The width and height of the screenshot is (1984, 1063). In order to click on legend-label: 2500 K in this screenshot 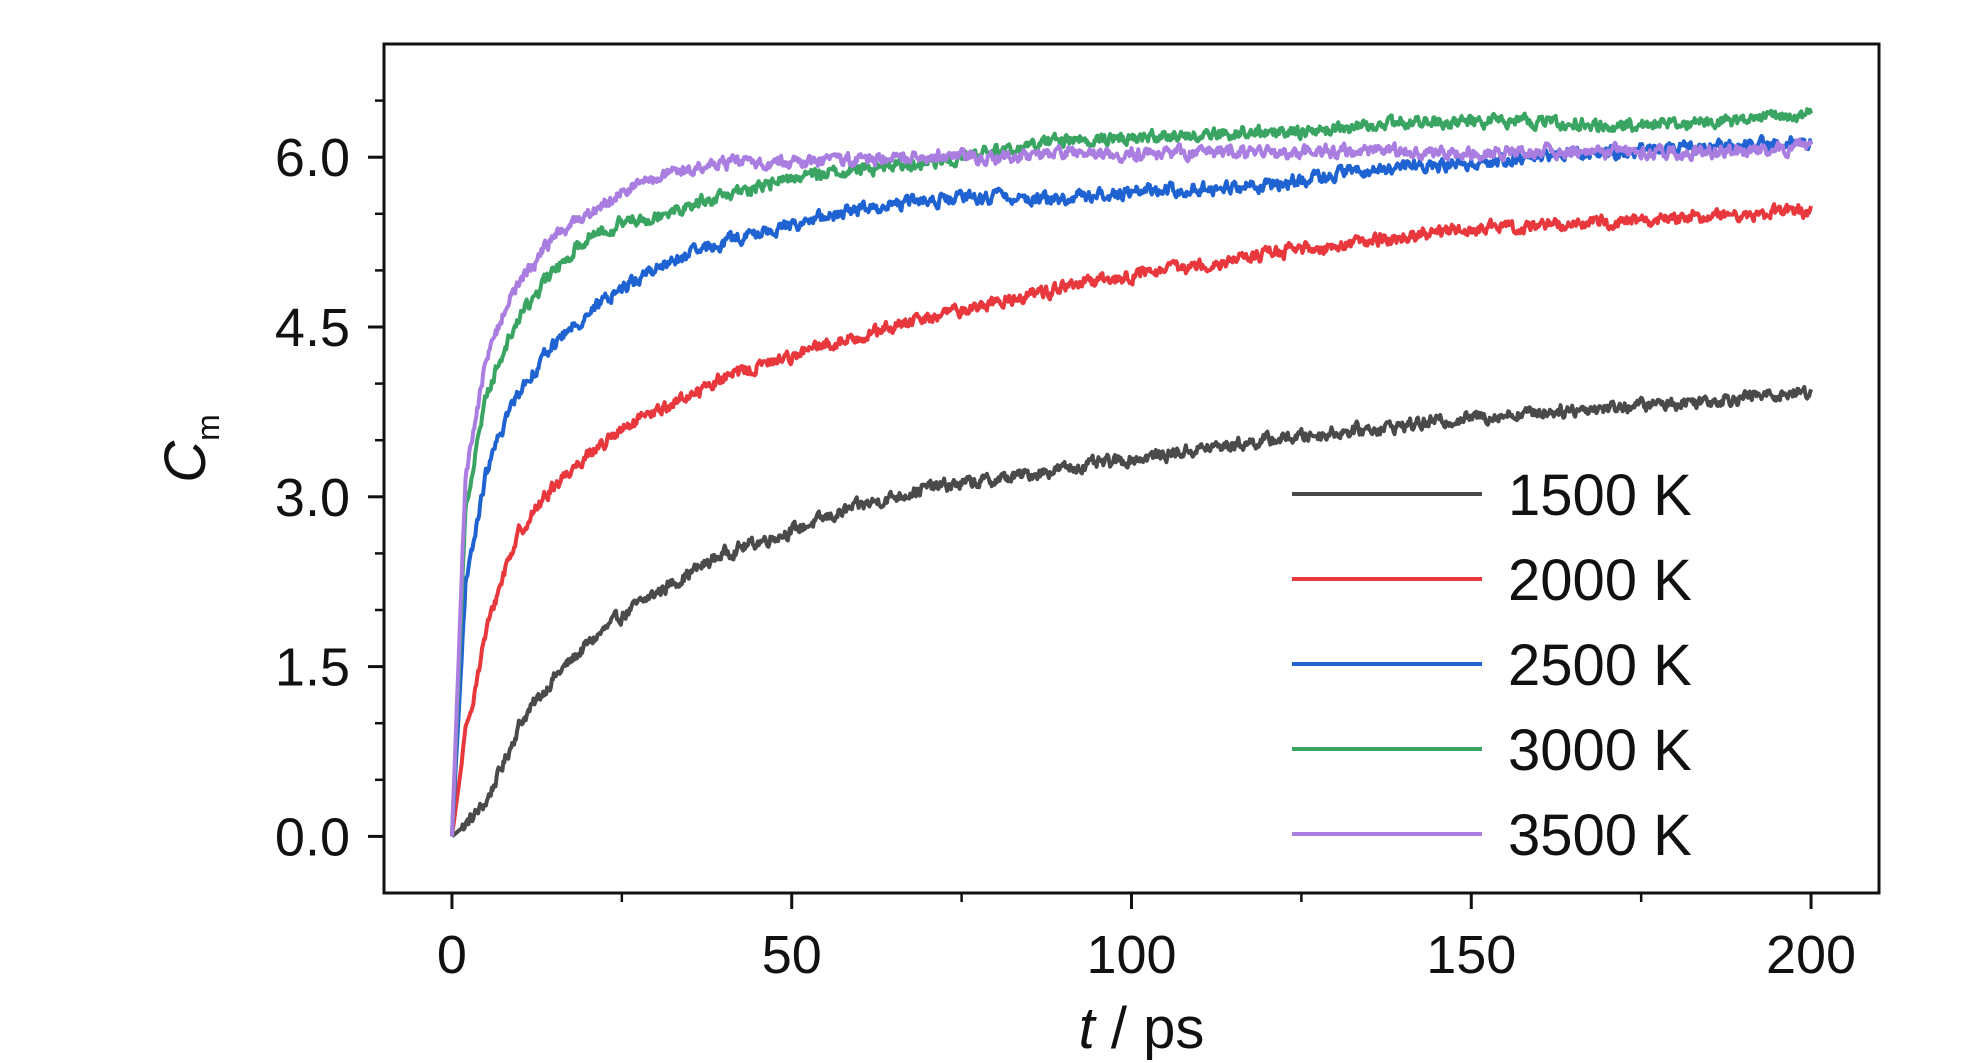, I will do `click(1600, 665)`.